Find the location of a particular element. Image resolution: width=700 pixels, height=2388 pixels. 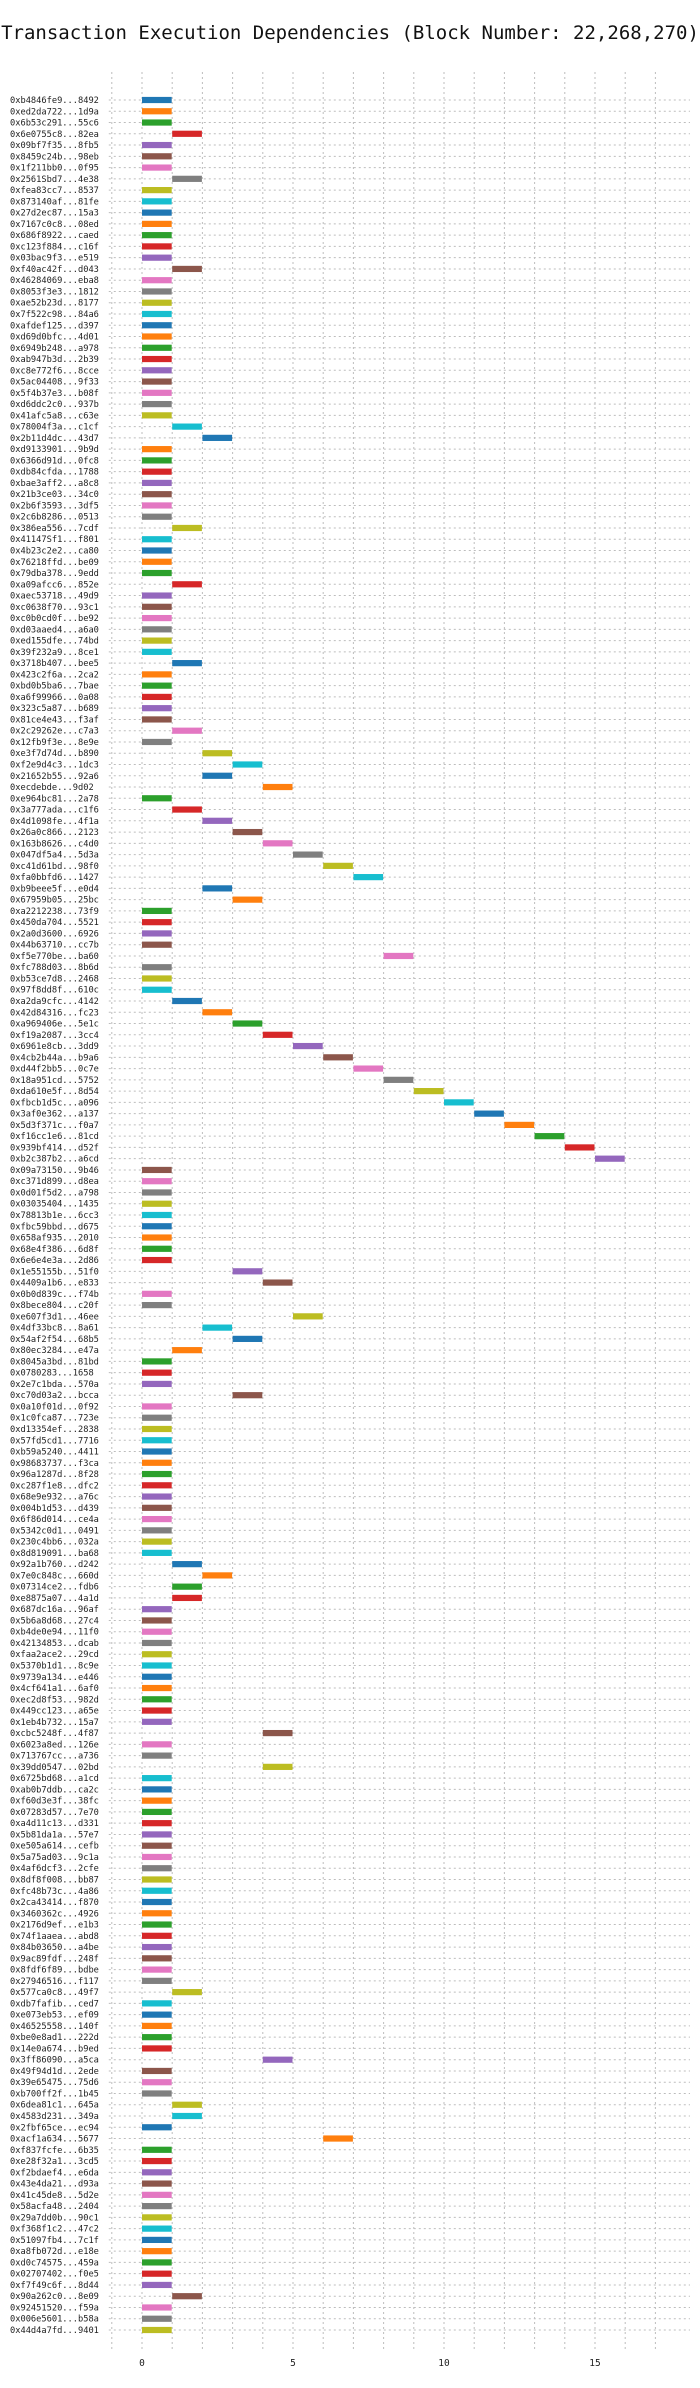

transaction-label: 0xdb84cfda...1788 is located at coordinates (54, 473).